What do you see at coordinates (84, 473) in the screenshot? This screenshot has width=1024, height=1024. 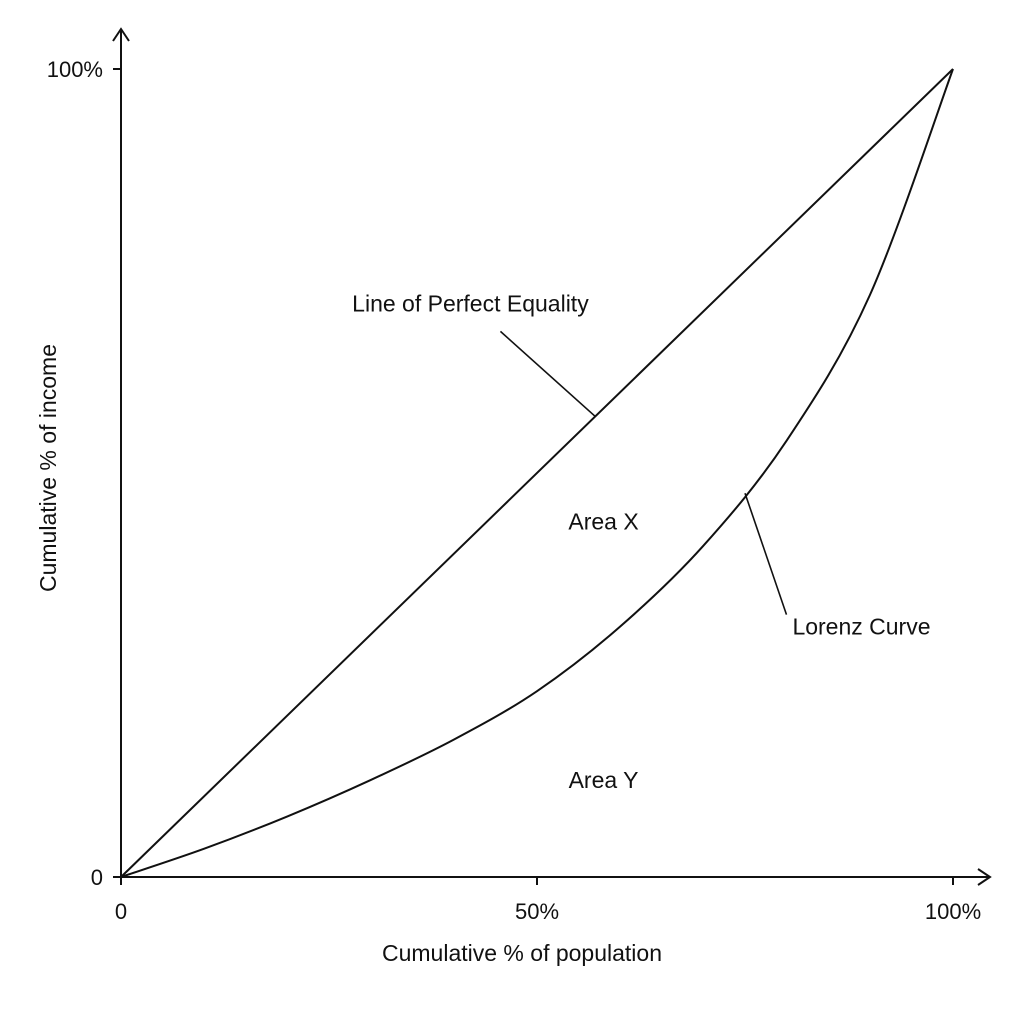 I see `y-tick-group: 0 100%` at bounding box center [84, 473].